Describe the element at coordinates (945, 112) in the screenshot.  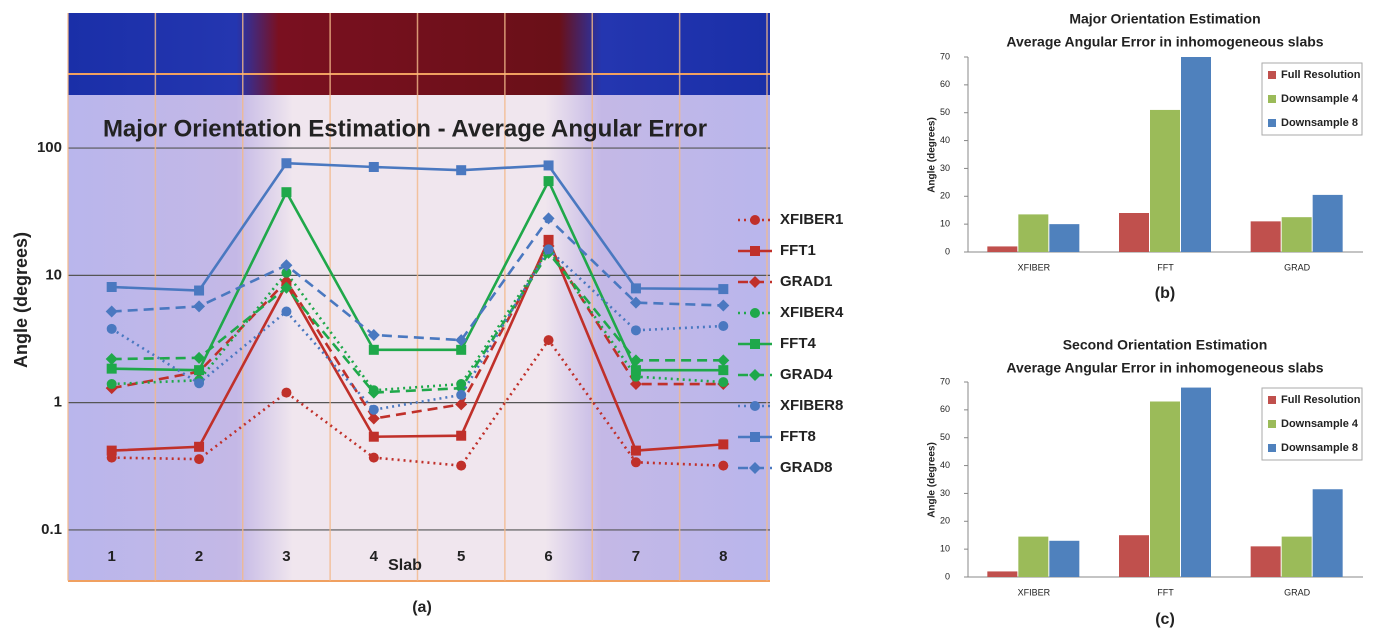
I see `y-tick-label: 50` at that location.